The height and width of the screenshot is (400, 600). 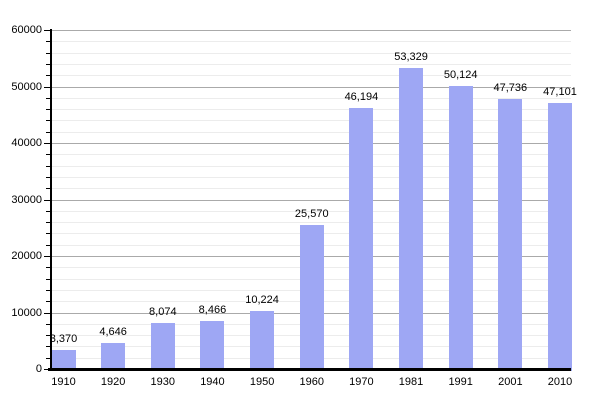 I want to click on bar-value-label: 10,224, so click(x=262, y=300).